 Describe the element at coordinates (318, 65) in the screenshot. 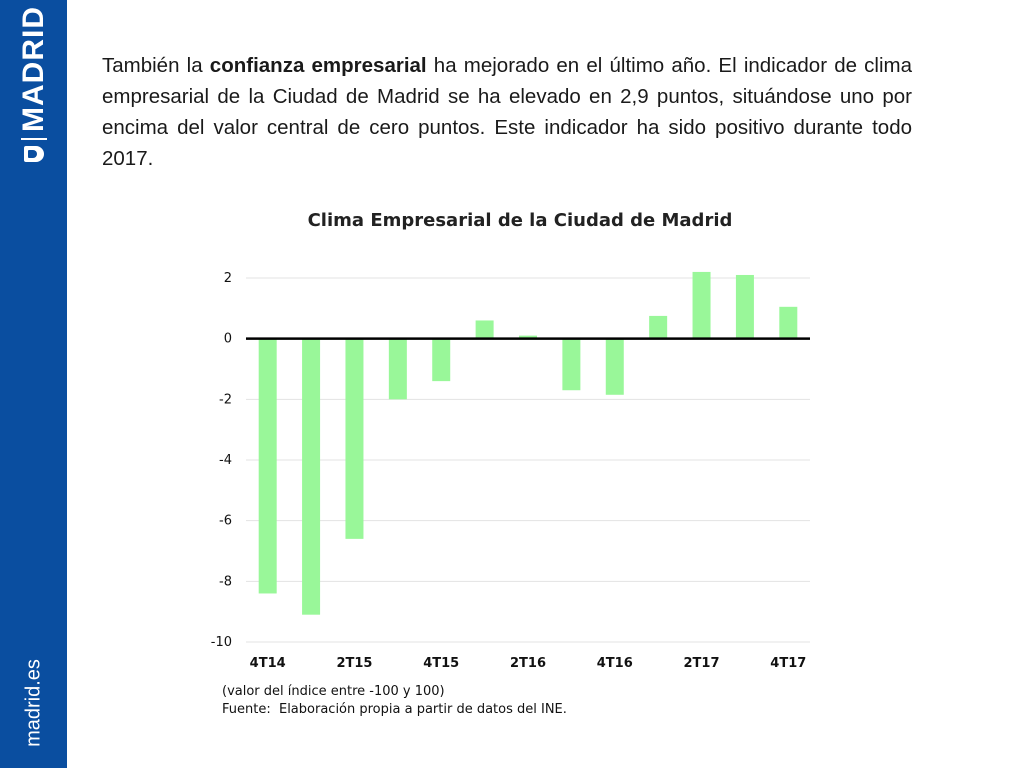

I see `intro-text-bold: confianza empresarial` at that location.